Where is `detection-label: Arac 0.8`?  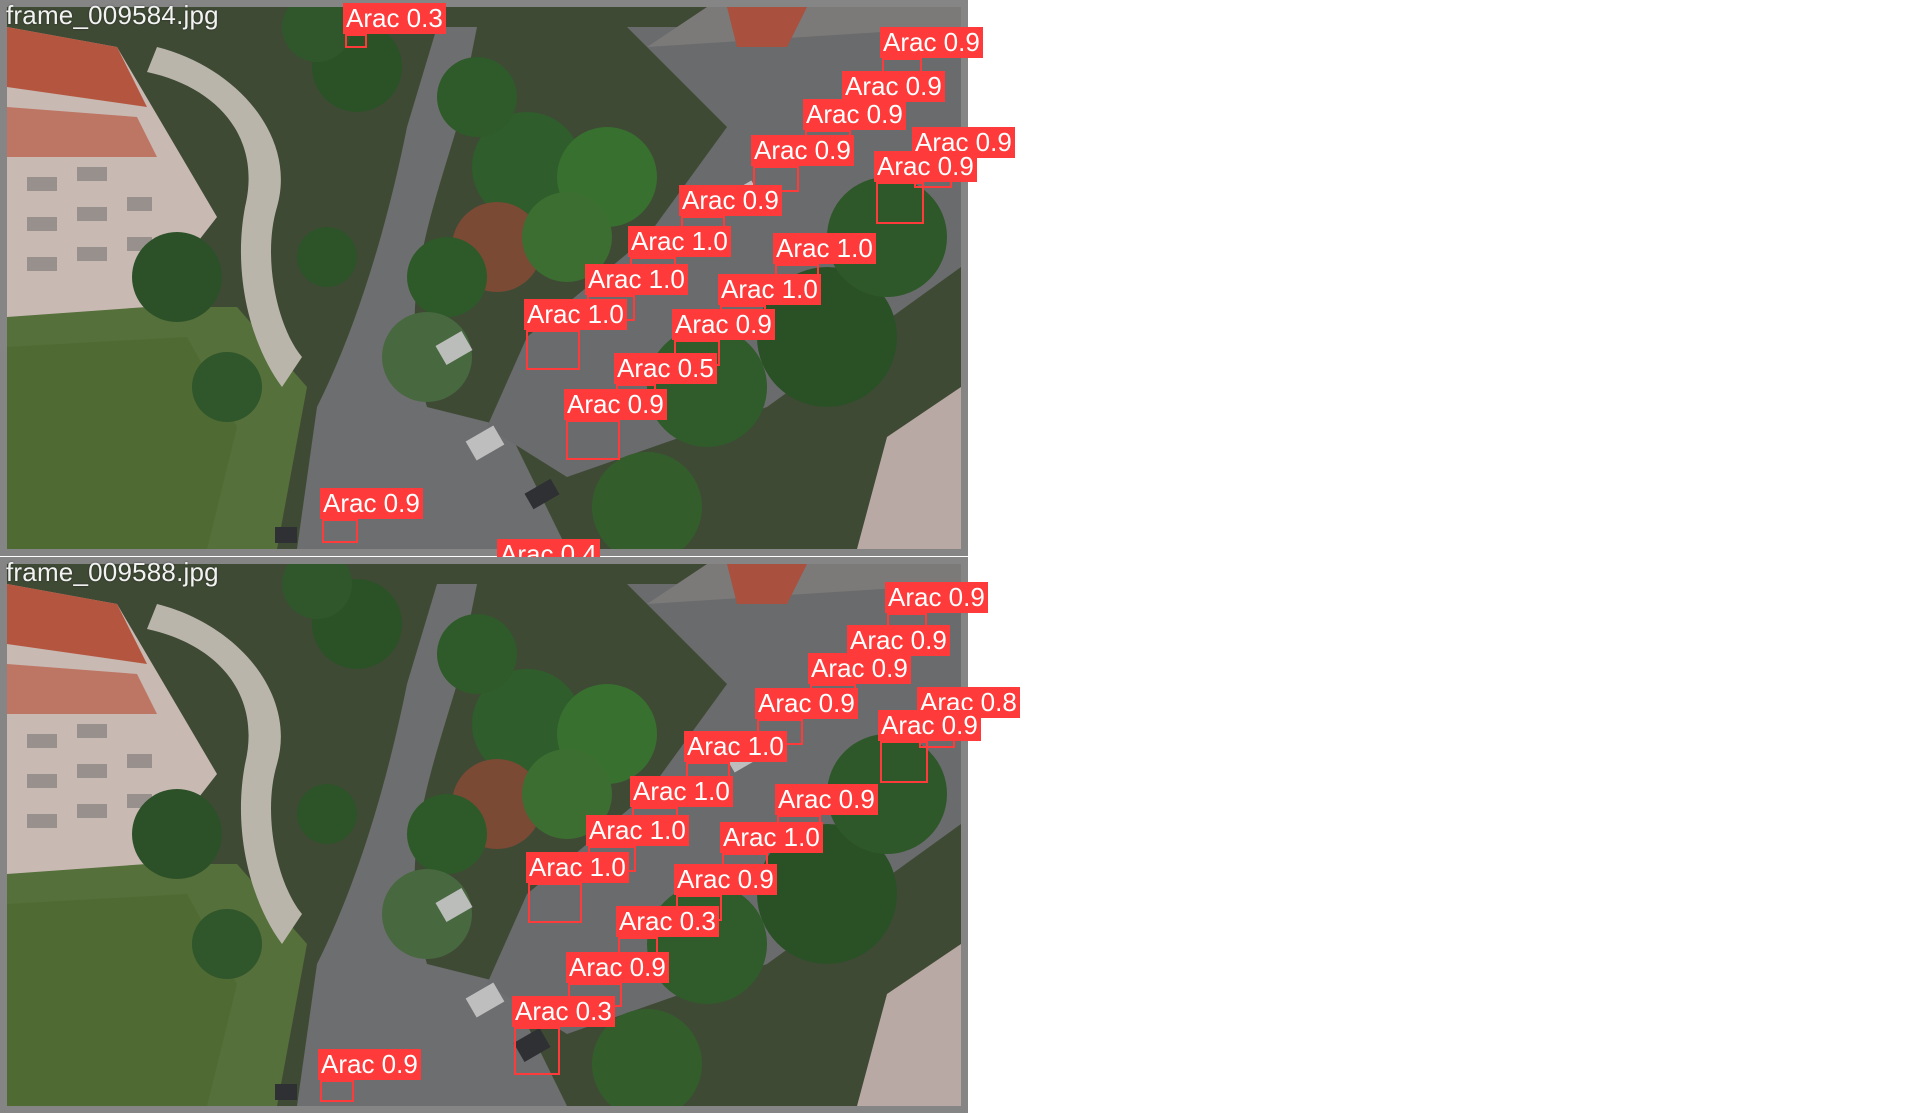
detection-label: Arac 0.8 is located at coordinates (968, 702).